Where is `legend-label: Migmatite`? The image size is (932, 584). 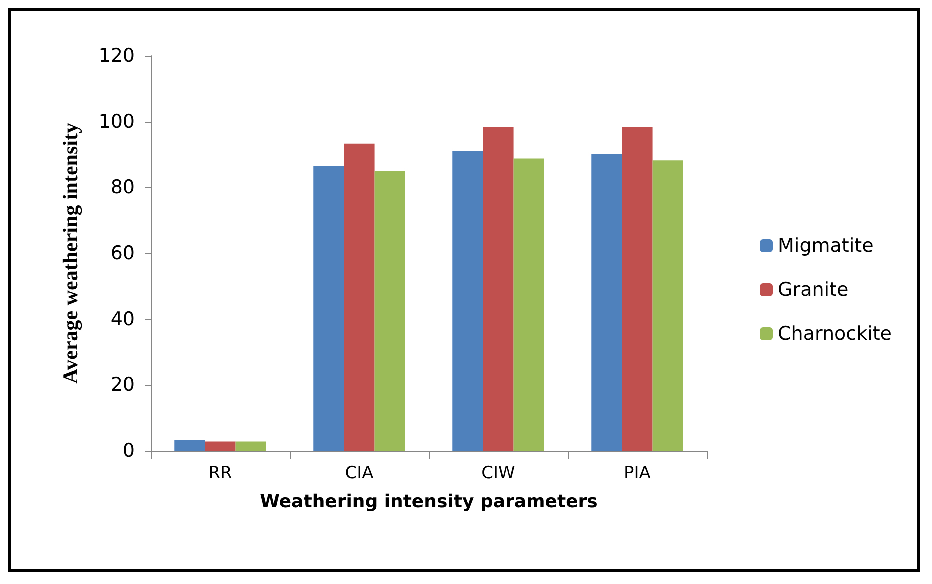 legend-label: Migmatite is located at coordinates (826, 246).